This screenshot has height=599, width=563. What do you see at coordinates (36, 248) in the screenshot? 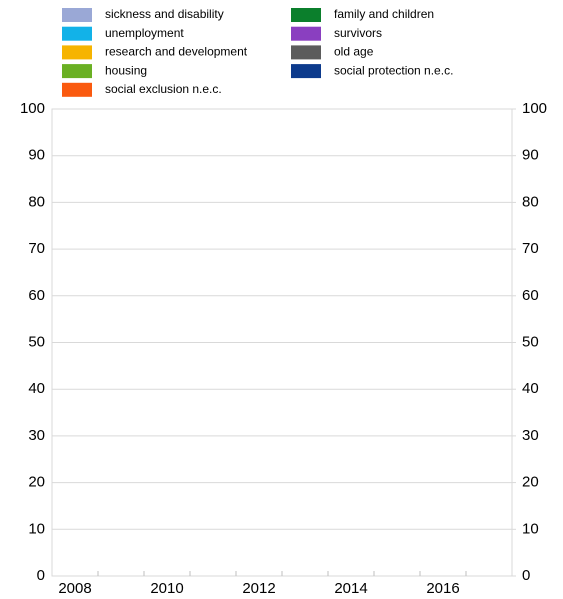
I see `y-tick-label: 70` at bounding box center [36, 248].